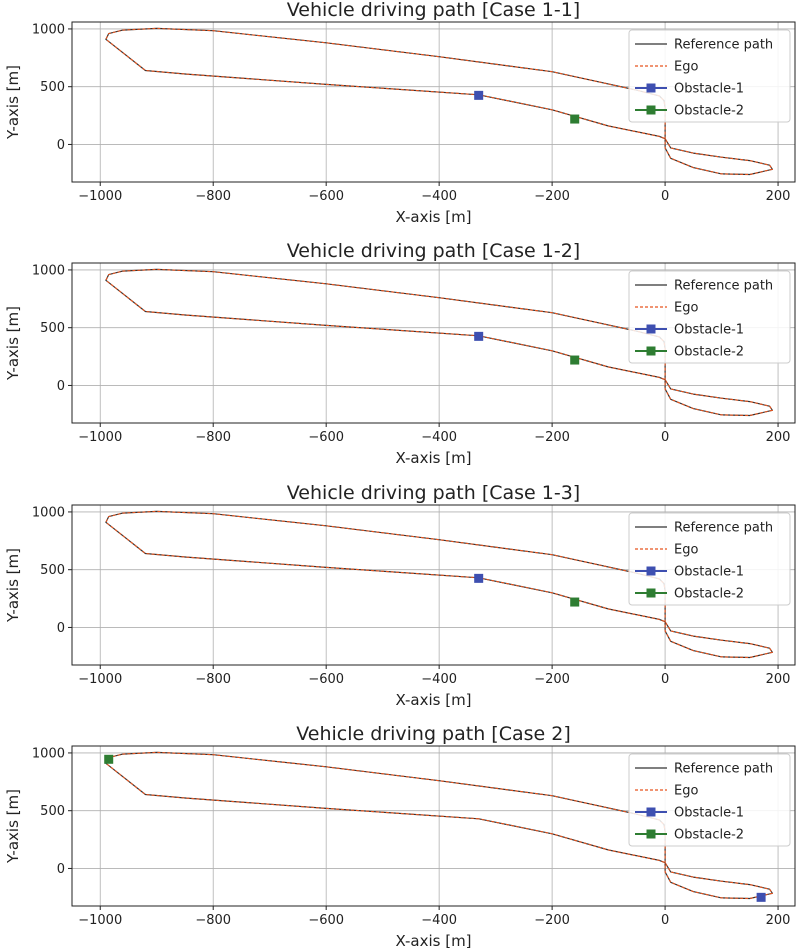 The width and height of the screenshot is (800, 951). What do you see at coordinates (433, 251) in the screenshot?
I see `chart-title: Vehicle driving path [Case 1-2]` at bounding box center [433, 251].